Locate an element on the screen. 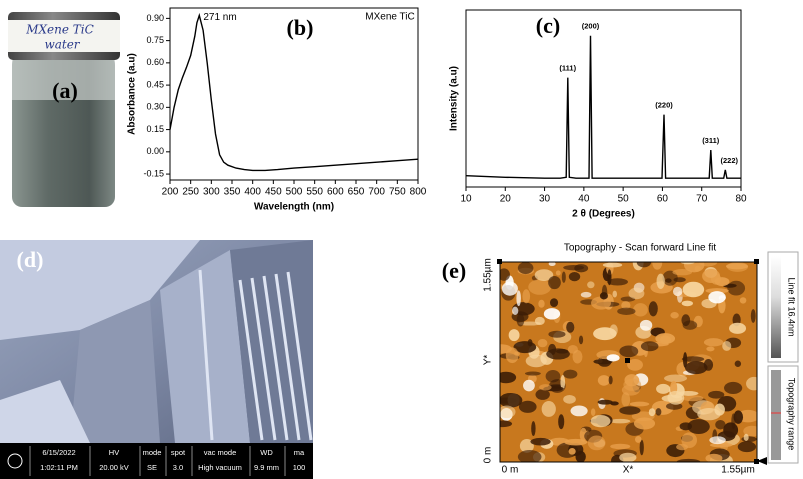  info-value: 9.9 mm is located at coordinates (266, 467).